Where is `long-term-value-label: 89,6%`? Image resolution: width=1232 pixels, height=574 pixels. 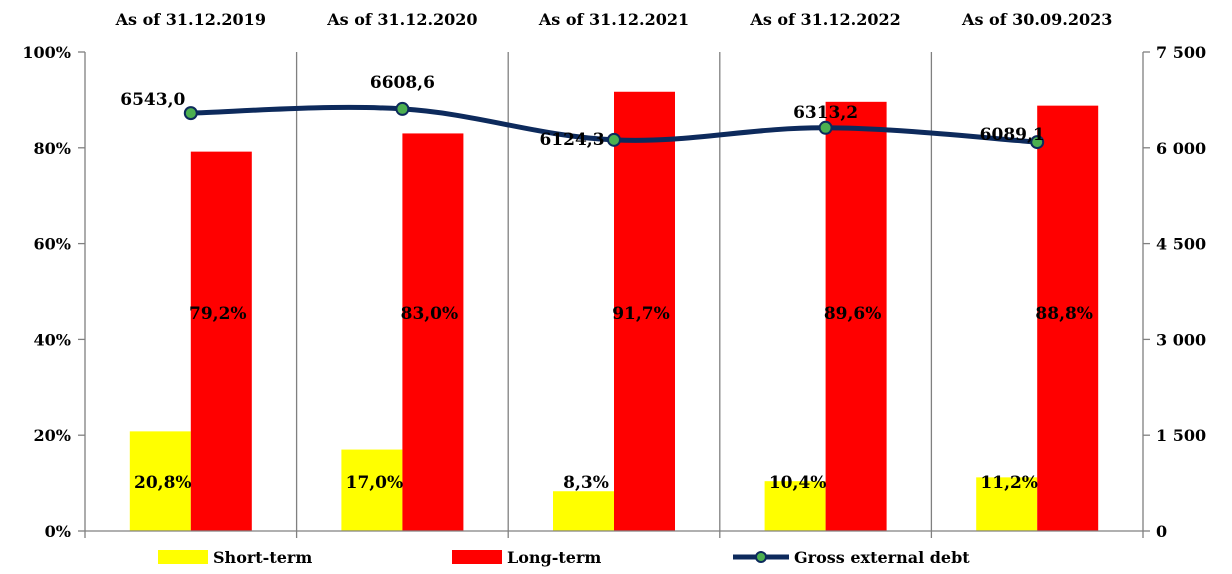
long-term-value-label: 89,6% is located at coordinates (853, 314).